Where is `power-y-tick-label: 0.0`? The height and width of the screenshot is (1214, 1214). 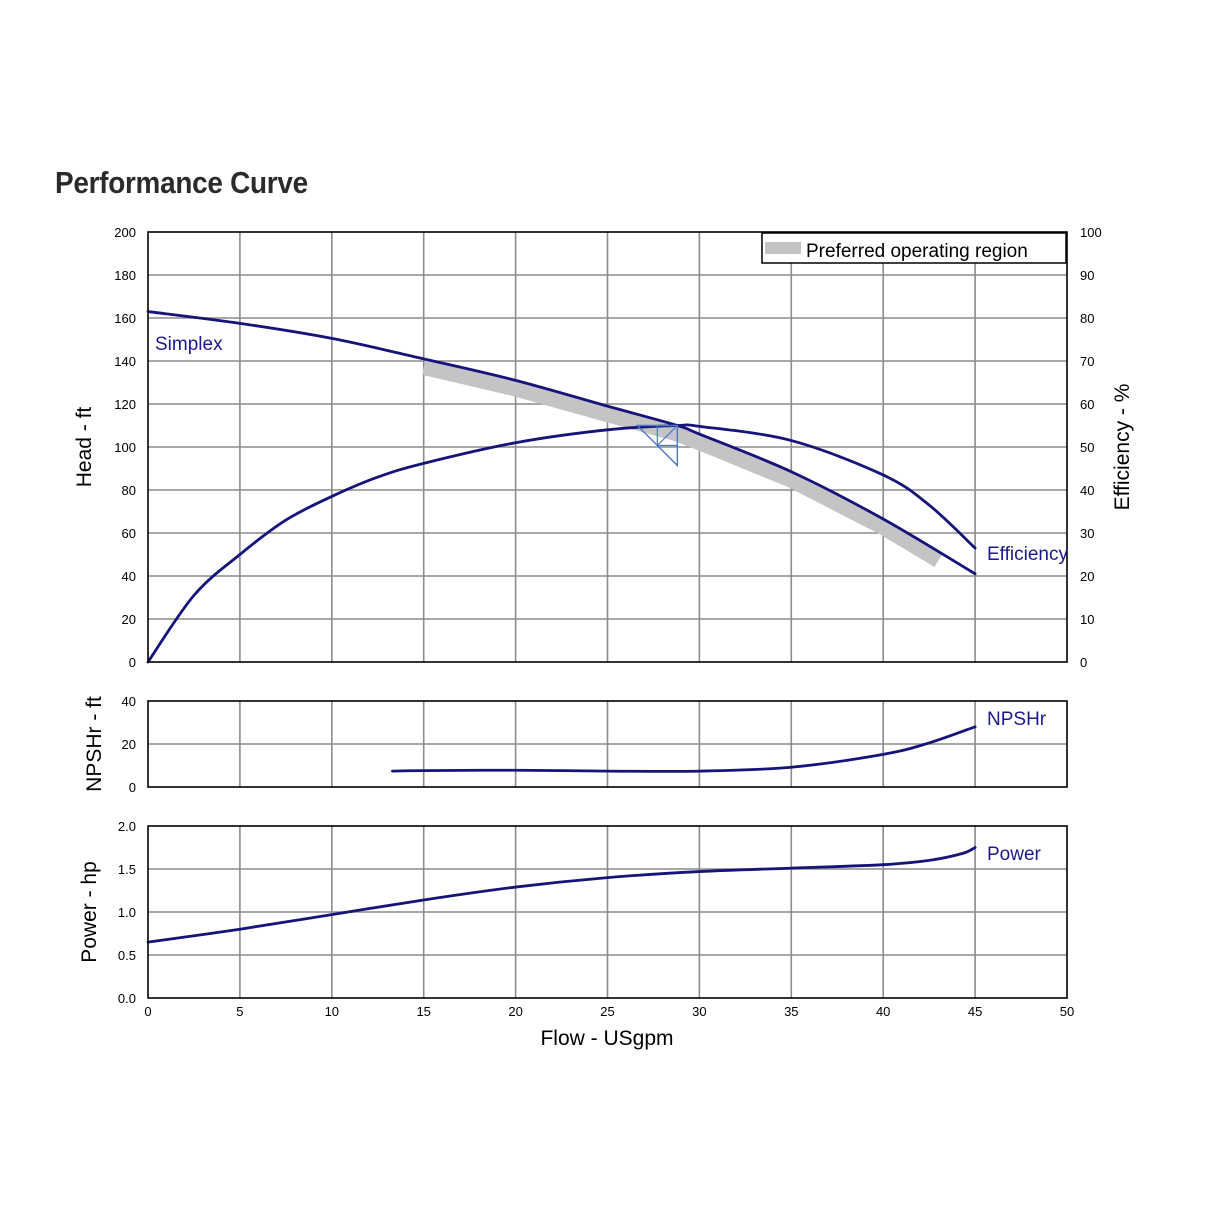
power-y-tick-label: 0.0 is located at coordinates (127, 998).